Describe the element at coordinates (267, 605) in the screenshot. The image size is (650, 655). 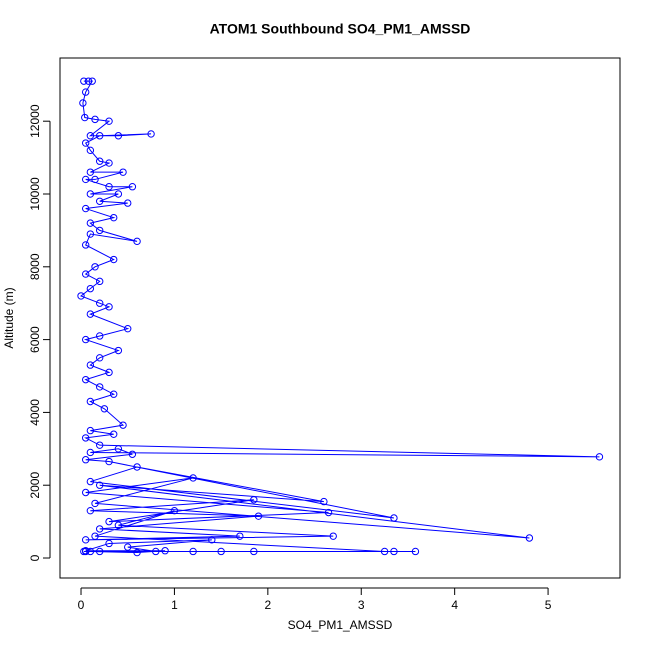
I see `x-tick-label: 2` at that location.